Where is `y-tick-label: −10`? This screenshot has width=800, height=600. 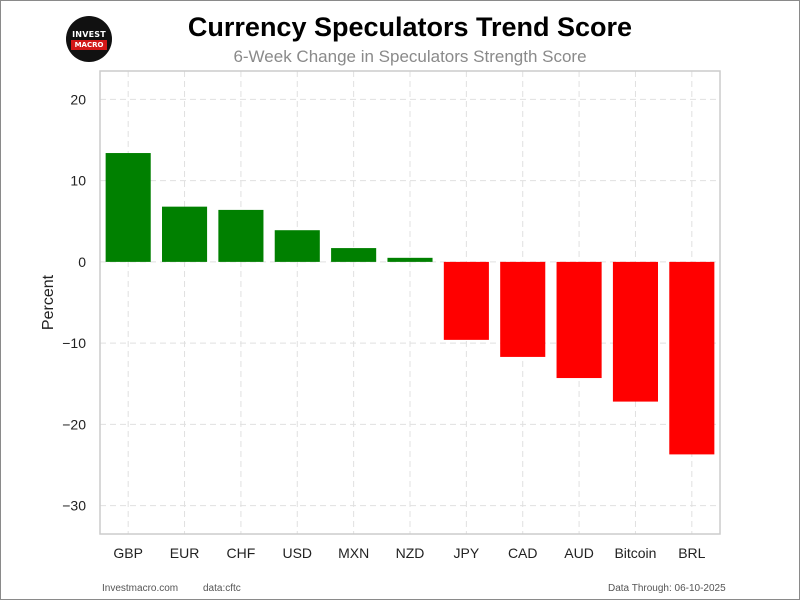 y-tick-label: −10 is located at coordinates (74, 343).